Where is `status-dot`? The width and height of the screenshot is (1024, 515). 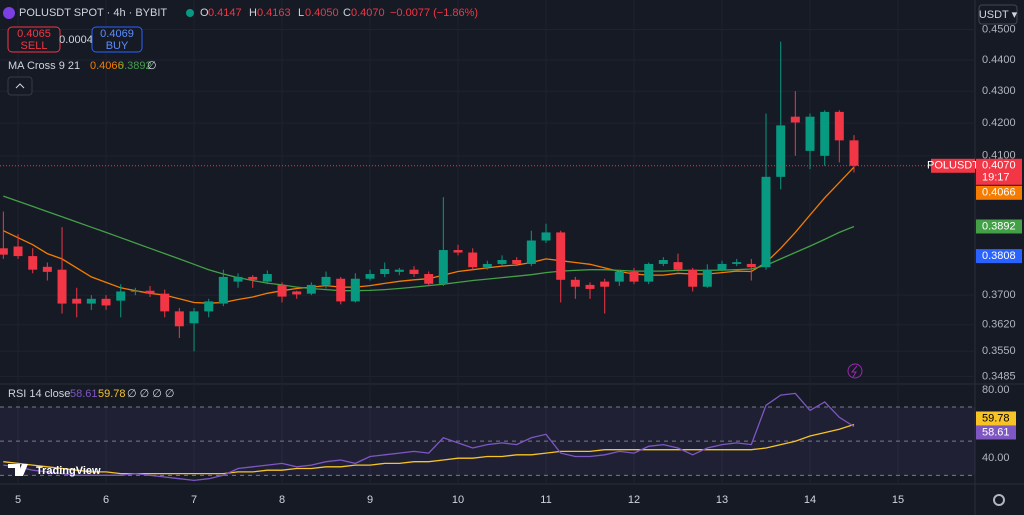 status-dot is located at coordinates (190, 13).